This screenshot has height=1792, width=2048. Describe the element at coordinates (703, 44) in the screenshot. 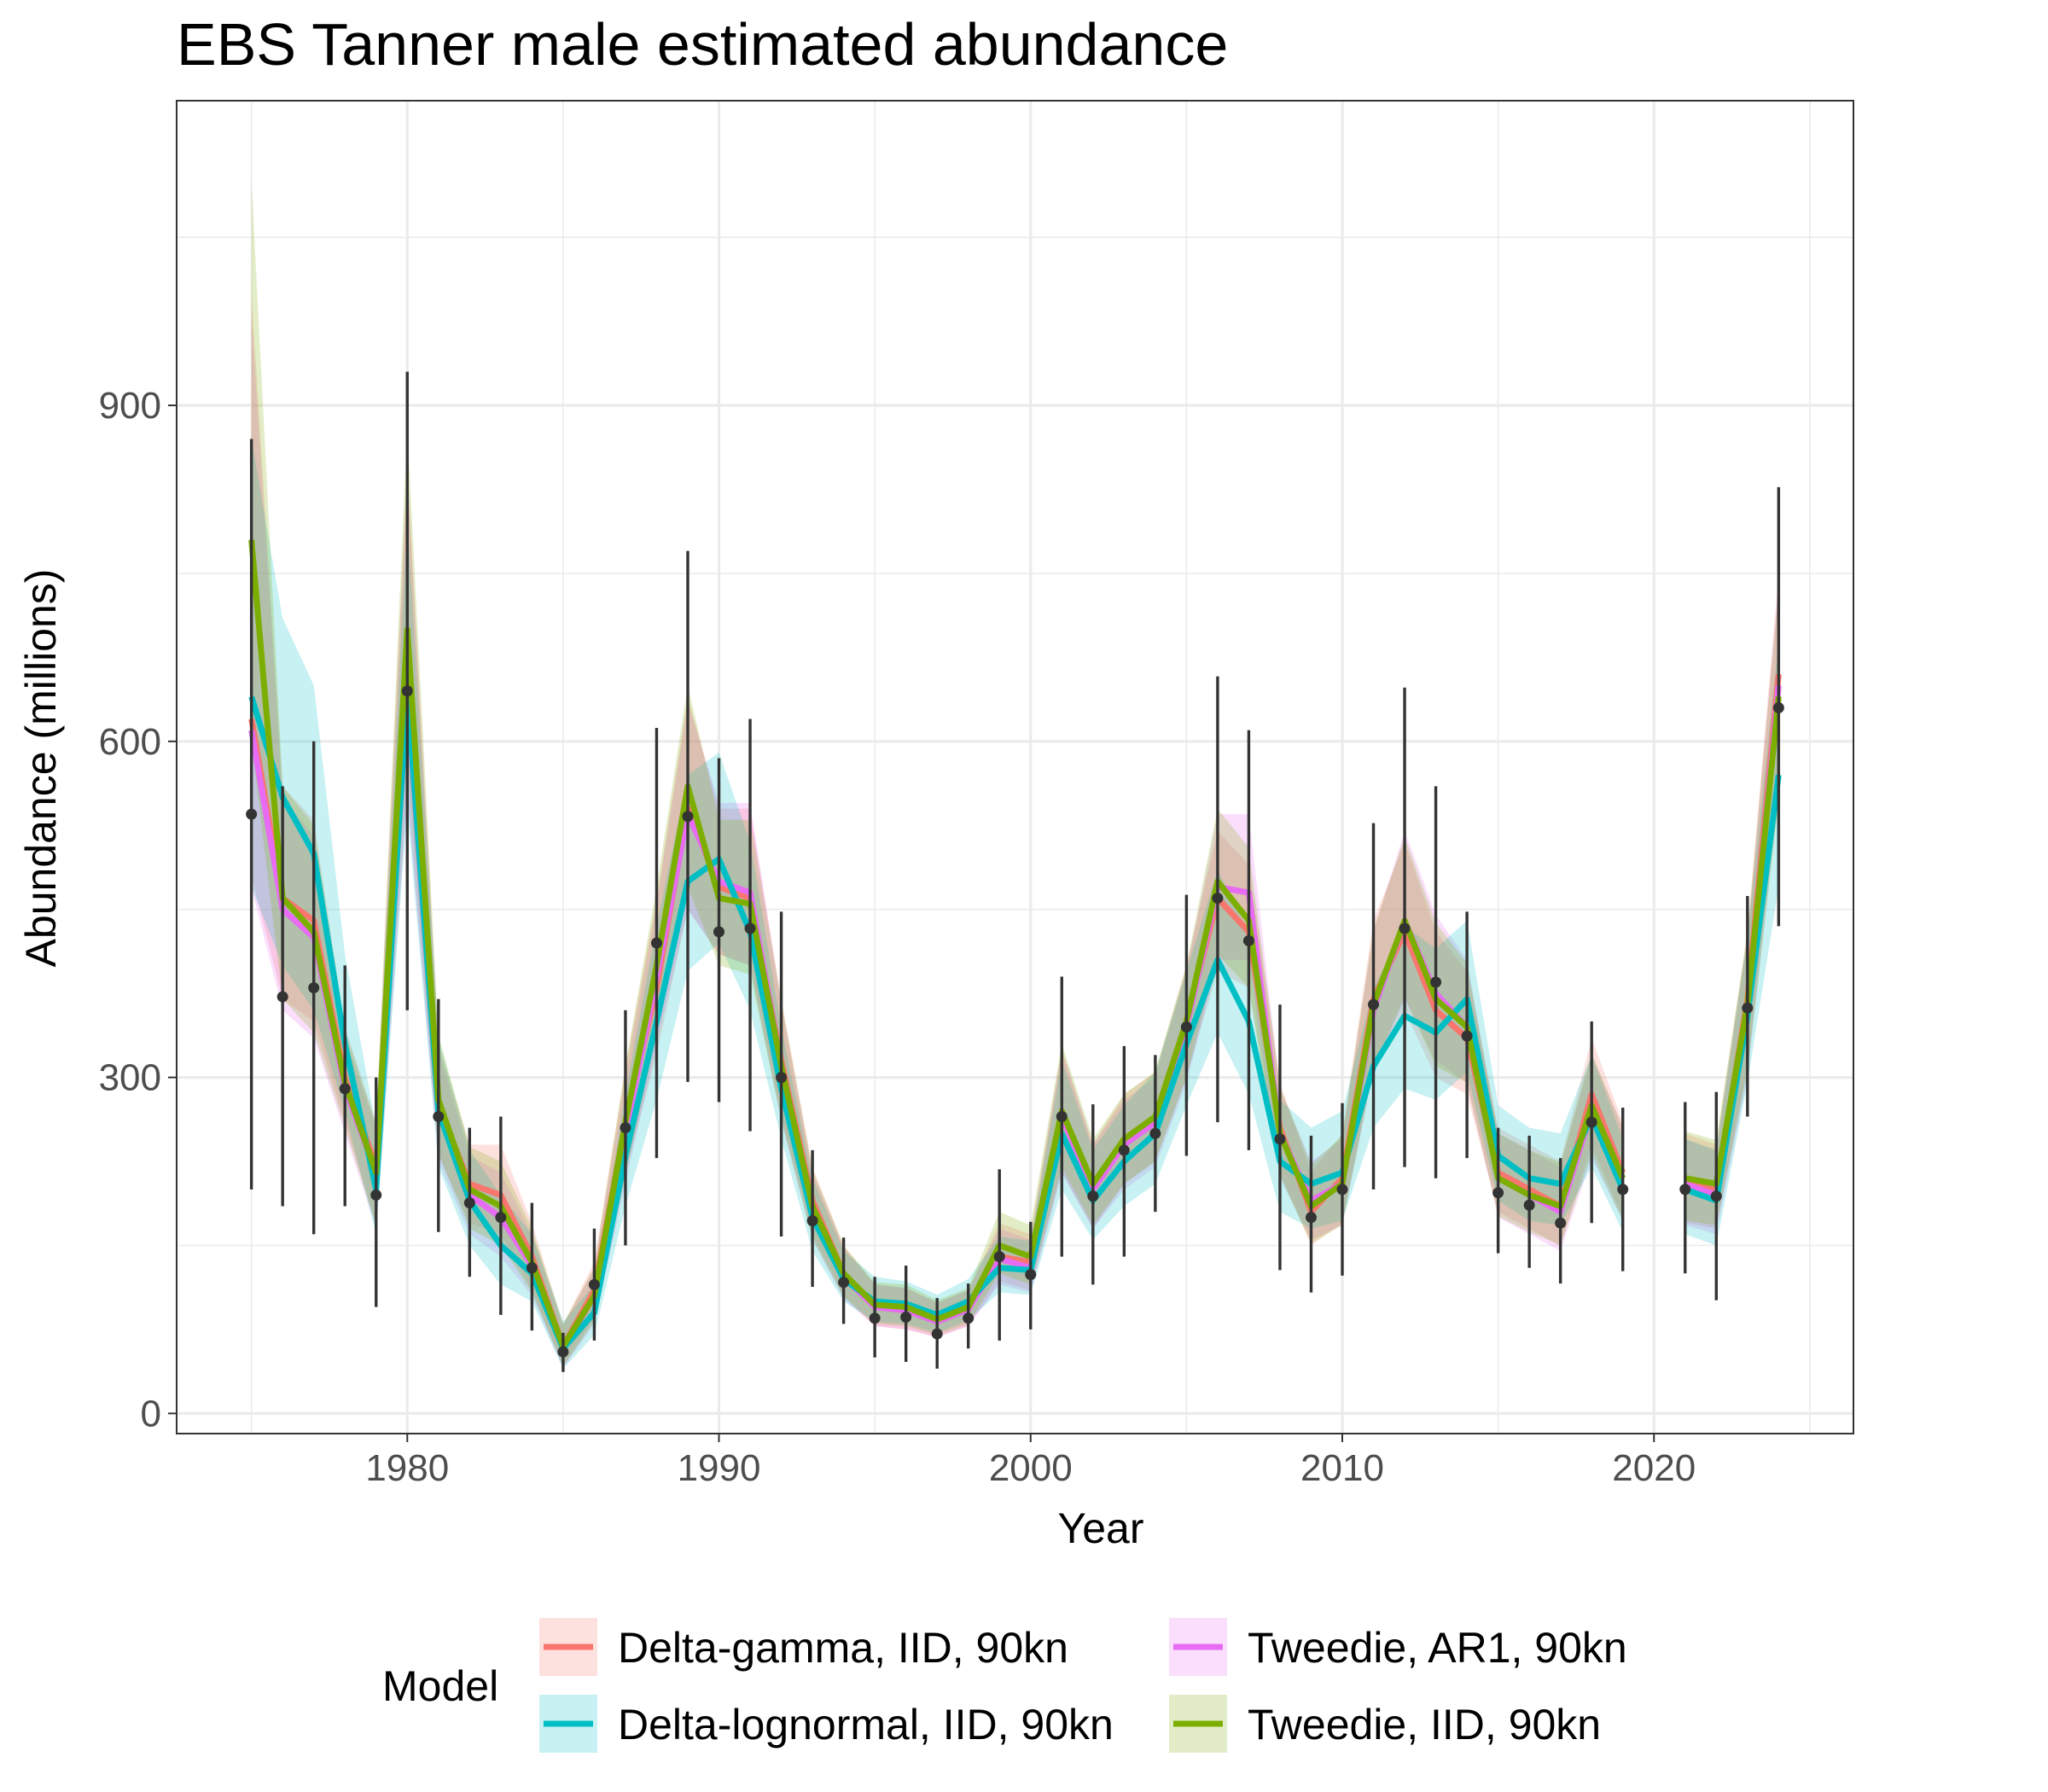

I see `chart-title: EBS Tanner male estimated abundance` at that location.